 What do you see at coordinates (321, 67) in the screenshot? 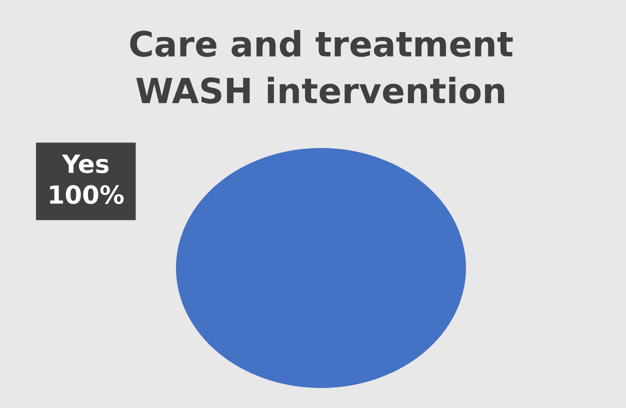
I see `chart-title: Care and treatment WASH intervention` at bounding box center [321, 67].